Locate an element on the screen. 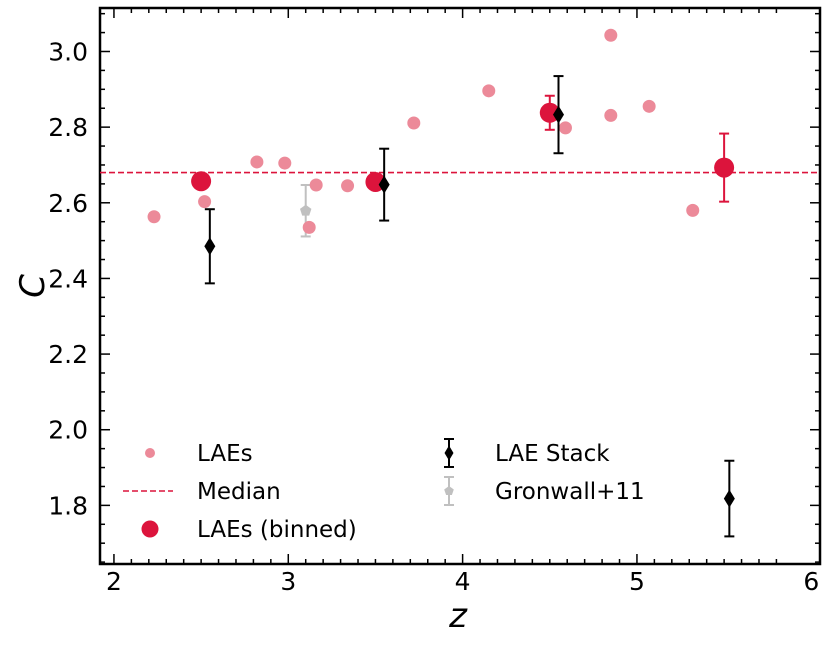  y-tick-label: 2.8 is located at coordinates (68, 127).